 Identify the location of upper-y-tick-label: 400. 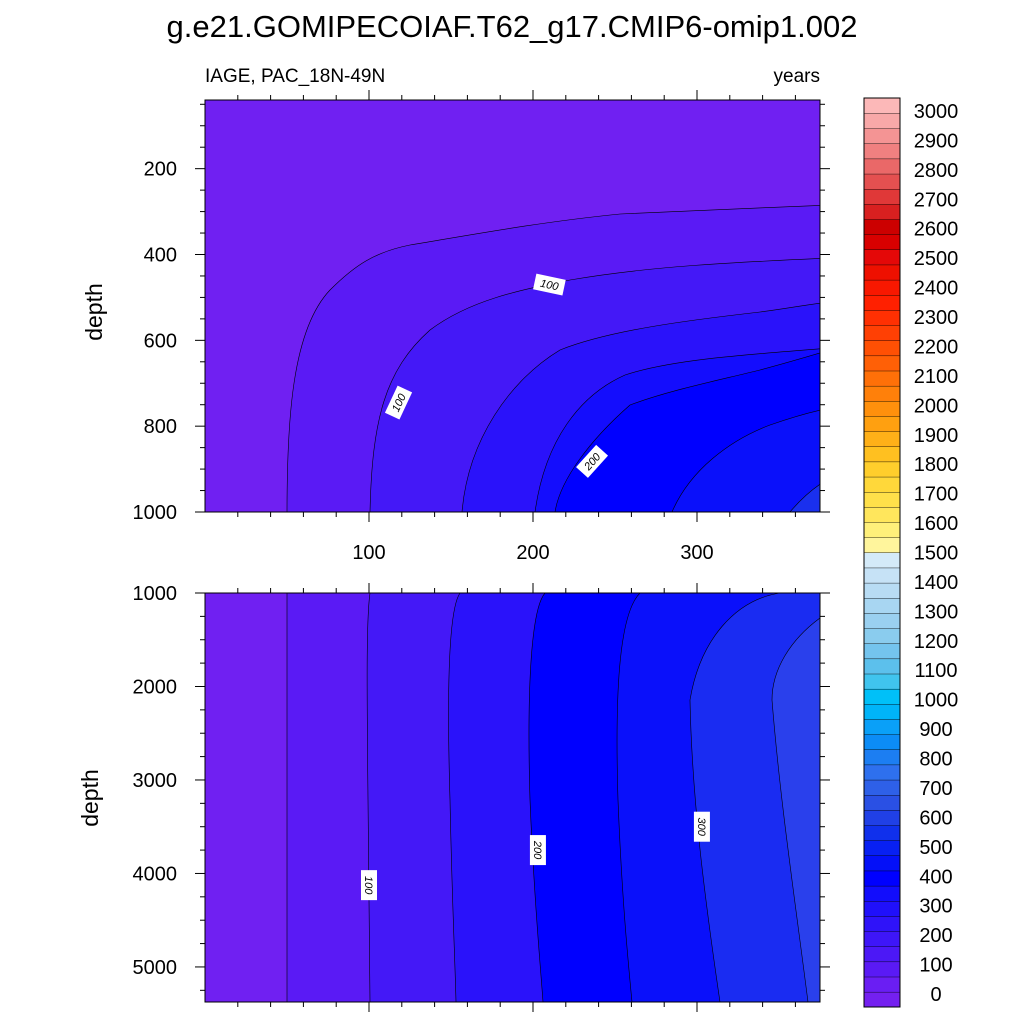
(160, 256).